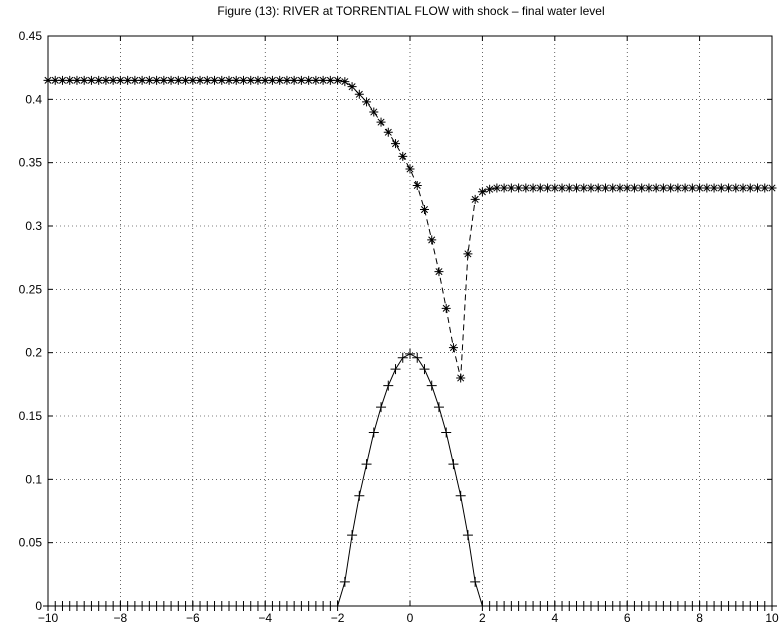 This screenshot has width=782, height=629. What do you see at coordinates (627, 618) in the screenshot?
I see `x-tick-label: 6` at bounding box center [627, 618].